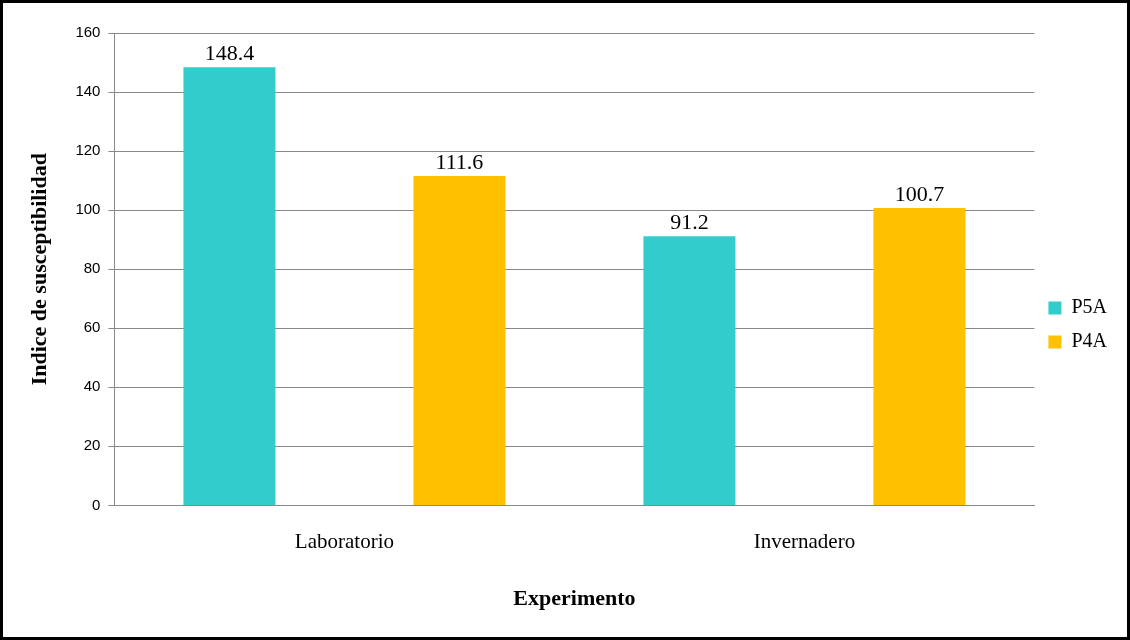 Image resolution: width=1130 pixels, height=640 pixels. I want to click on y-tick-label: 140, so click(88, 91).